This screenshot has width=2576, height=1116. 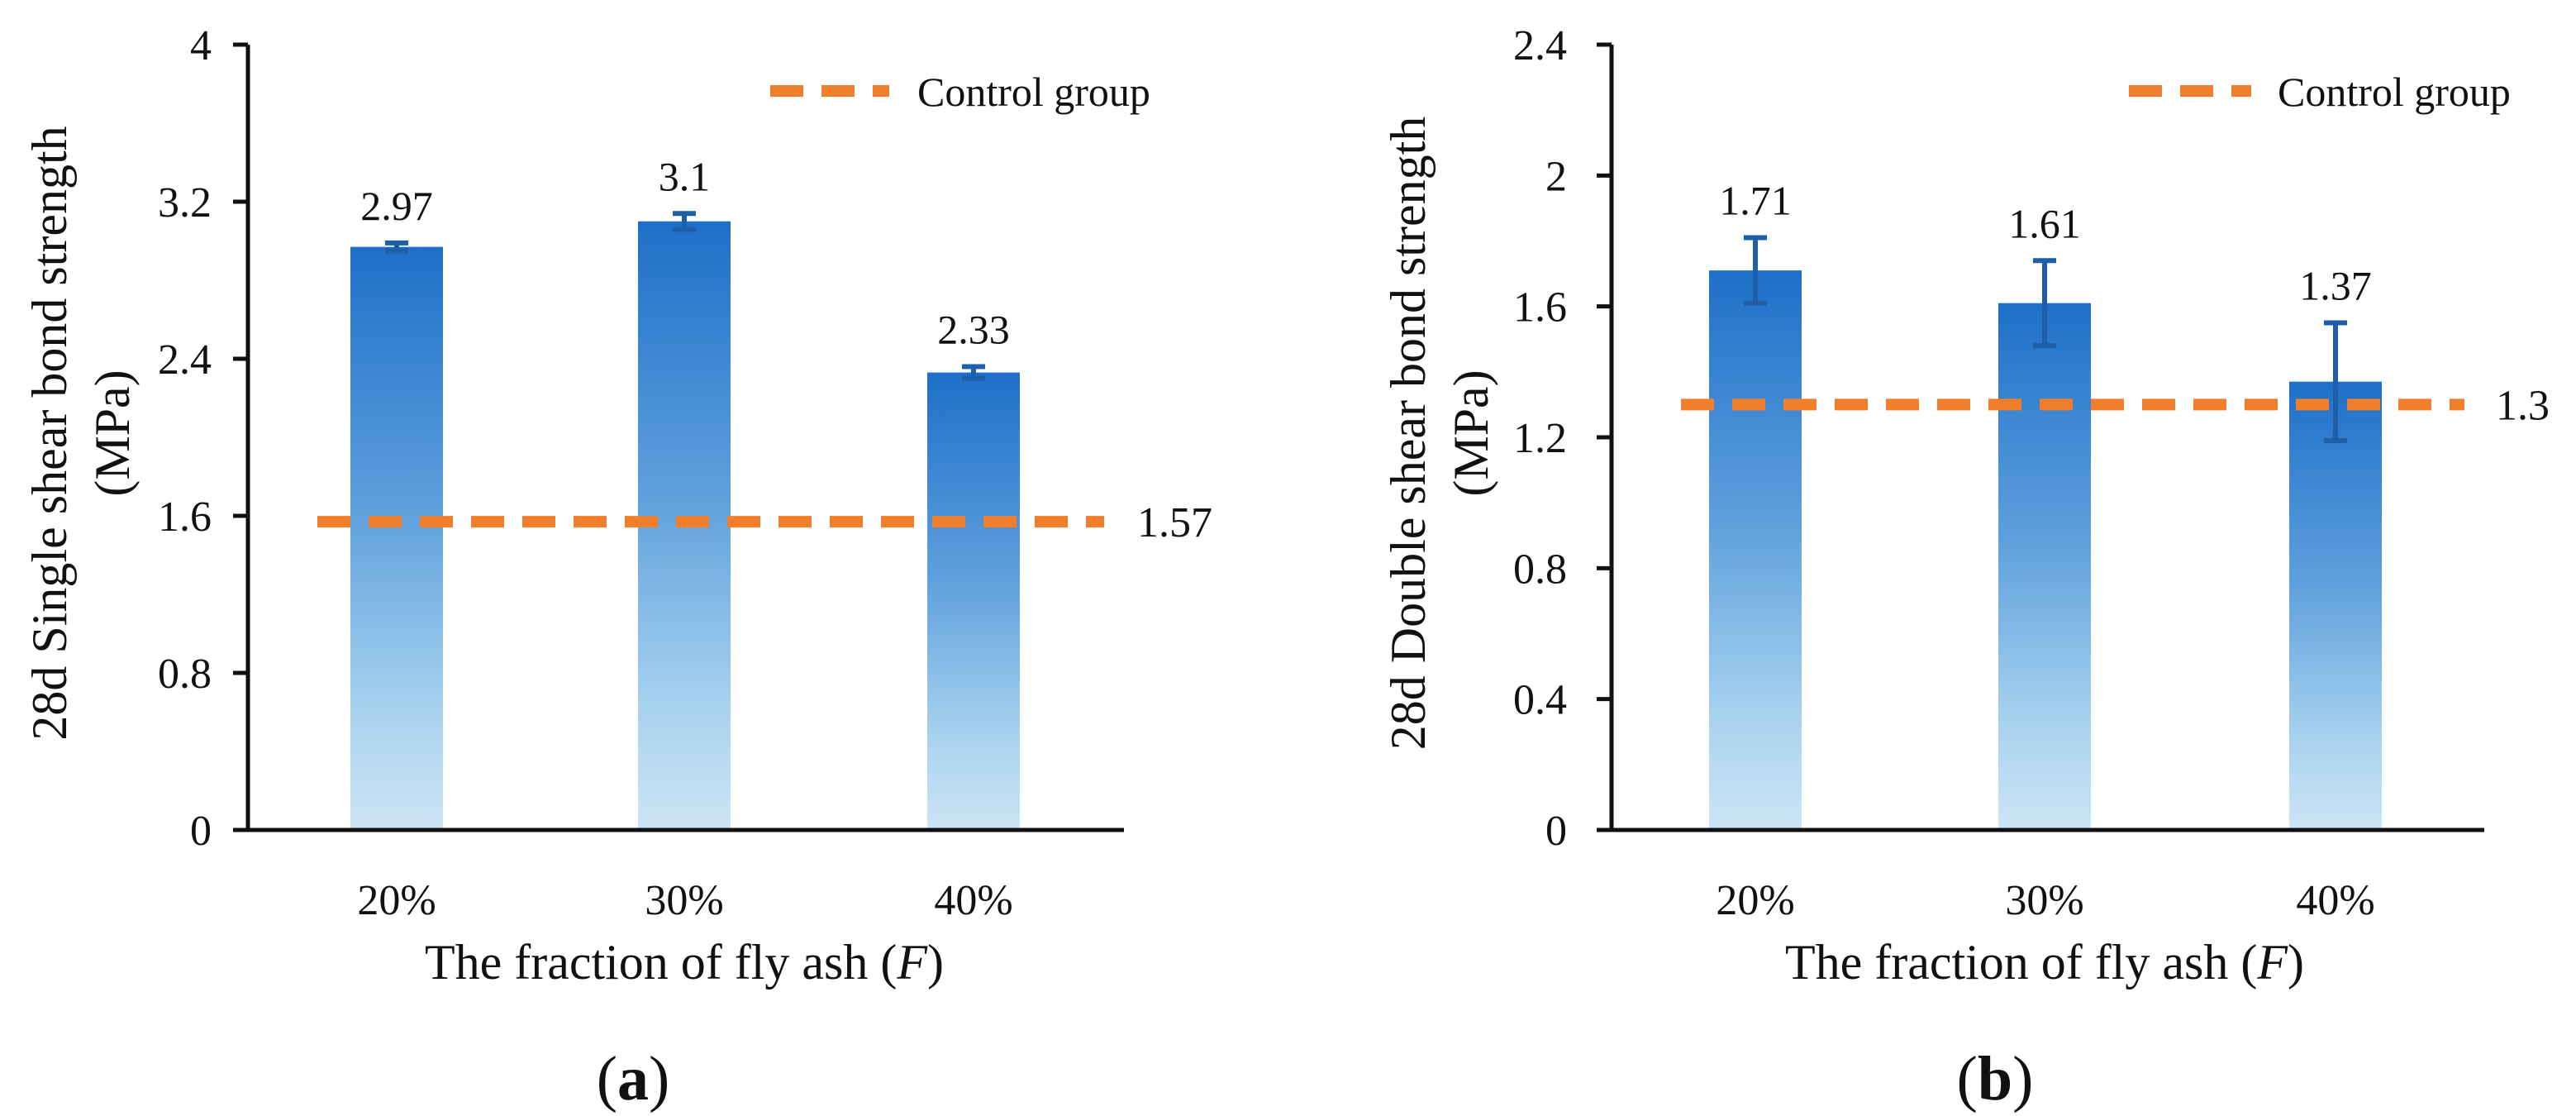 What do you see at coordinates (1409, 434) in the screenshot?
I see `y-axis-label: 28d Double shear bond strength` at bounding box center [1409, 434].